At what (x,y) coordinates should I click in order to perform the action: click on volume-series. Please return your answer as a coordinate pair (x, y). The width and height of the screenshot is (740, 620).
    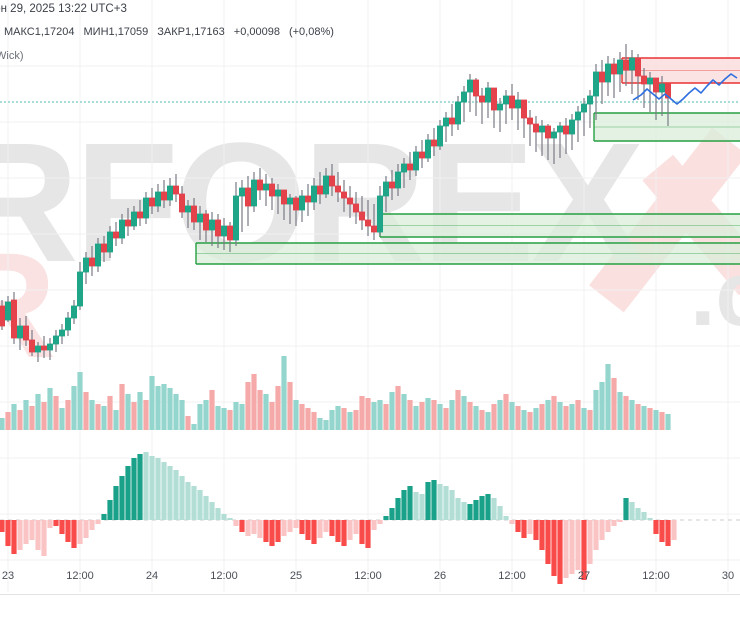
    Looking at the image, I should click on (335, 393).